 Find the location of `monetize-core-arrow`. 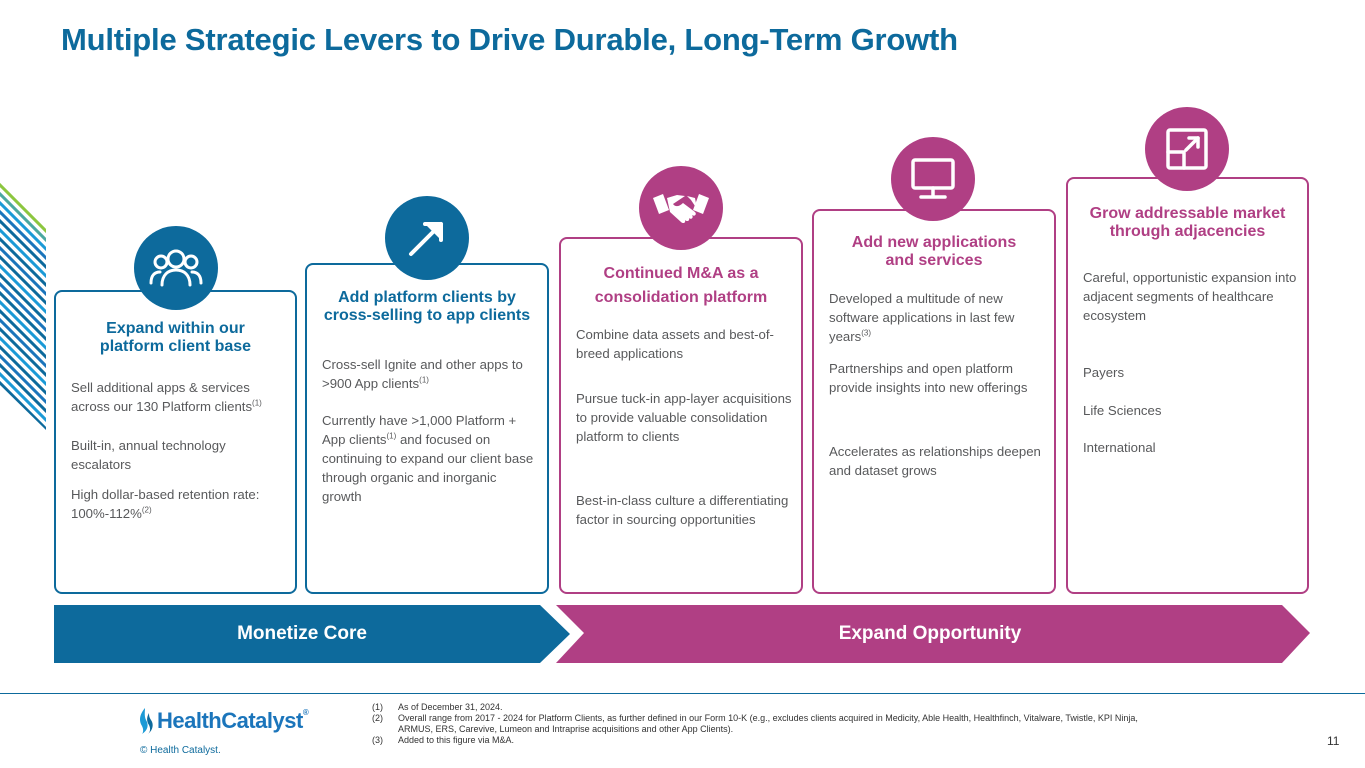

monetize-core-arrow is located at coordinates (933, 634).